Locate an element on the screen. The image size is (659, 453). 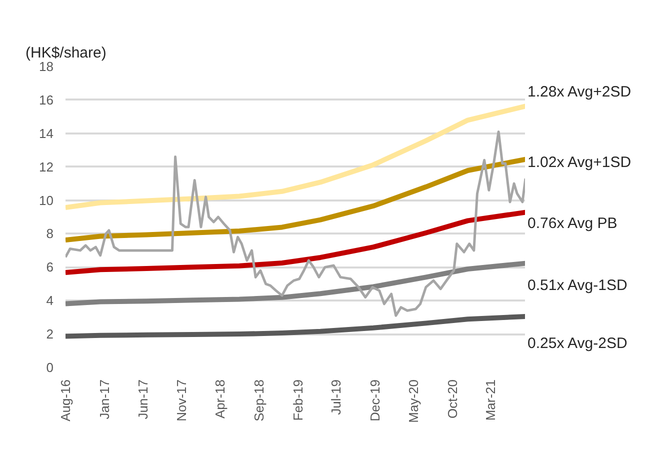
x-tick-label: Feb-19 is located at coordinates (298, 400).